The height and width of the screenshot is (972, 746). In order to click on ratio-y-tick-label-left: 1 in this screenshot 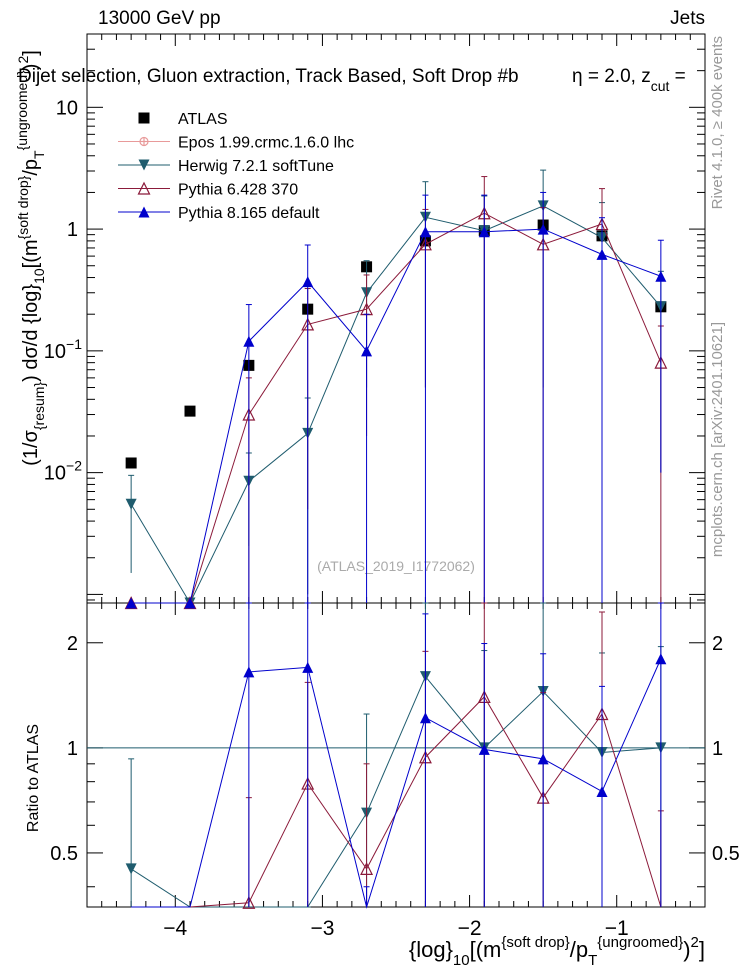, I will do `click(72, 749)`.